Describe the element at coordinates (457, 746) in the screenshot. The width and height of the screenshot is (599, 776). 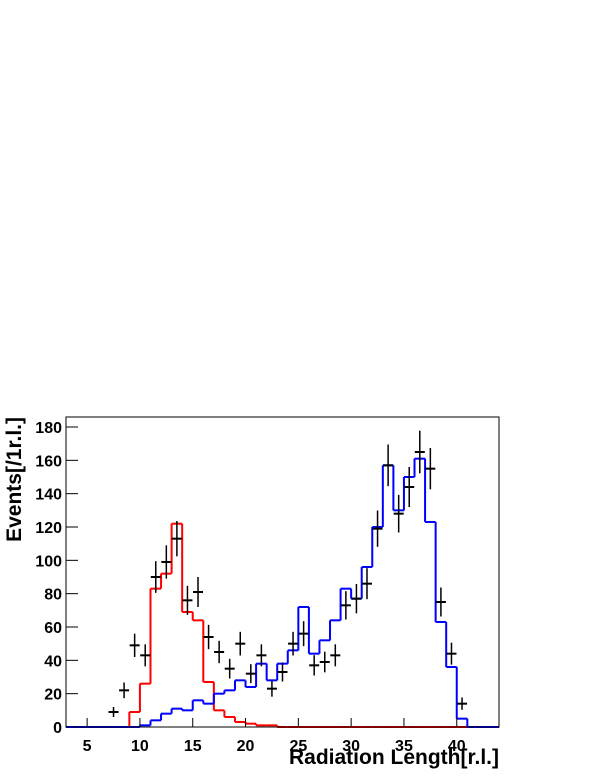
I see `x-tick-label: 40` at that location.